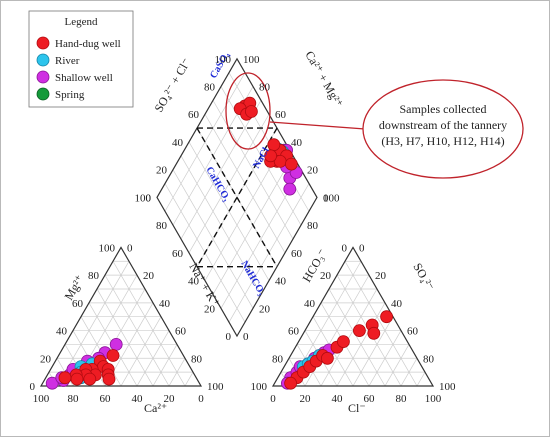  What do you see at coordinates (442, 141) in the screenshot?
I see `callout-line-3: (H3, H7, H10, H12, H14)` at bounding box center [442, 141].